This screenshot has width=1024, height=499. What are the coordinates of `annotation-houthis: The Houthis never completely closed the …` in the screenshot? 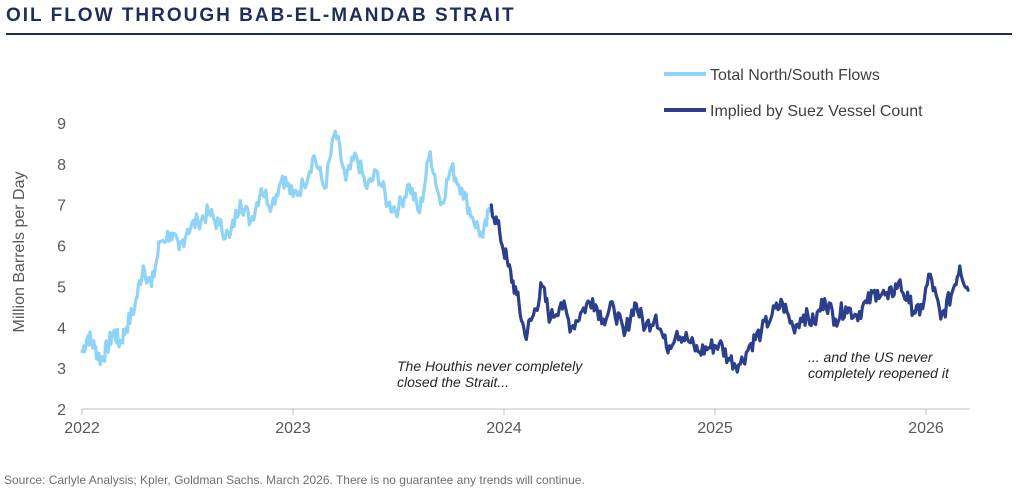 It's located at (490, 374).